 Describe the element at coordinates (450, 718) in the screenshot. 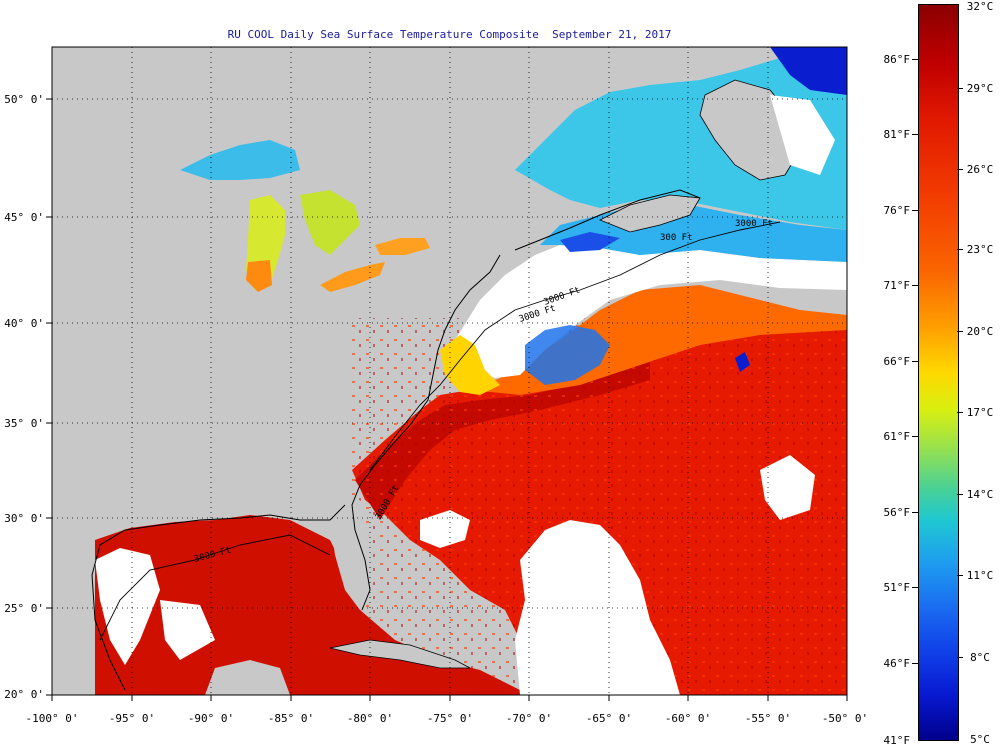

I see `lon-label: -75° 0'` at that location.